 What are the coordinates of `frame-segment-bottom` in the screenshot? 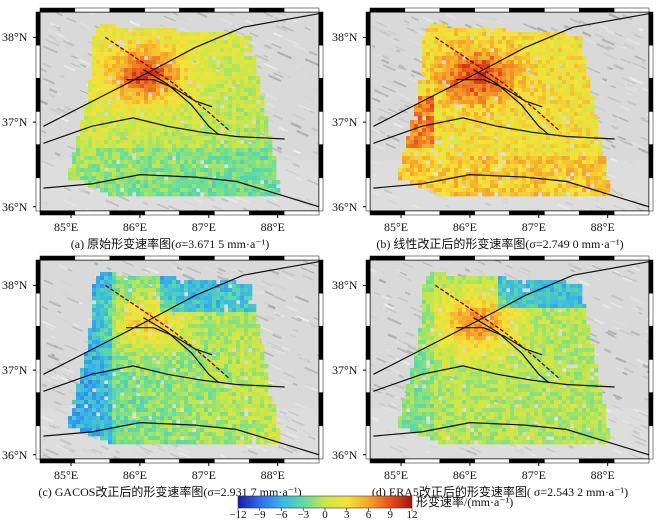 It's located at (492, 213).